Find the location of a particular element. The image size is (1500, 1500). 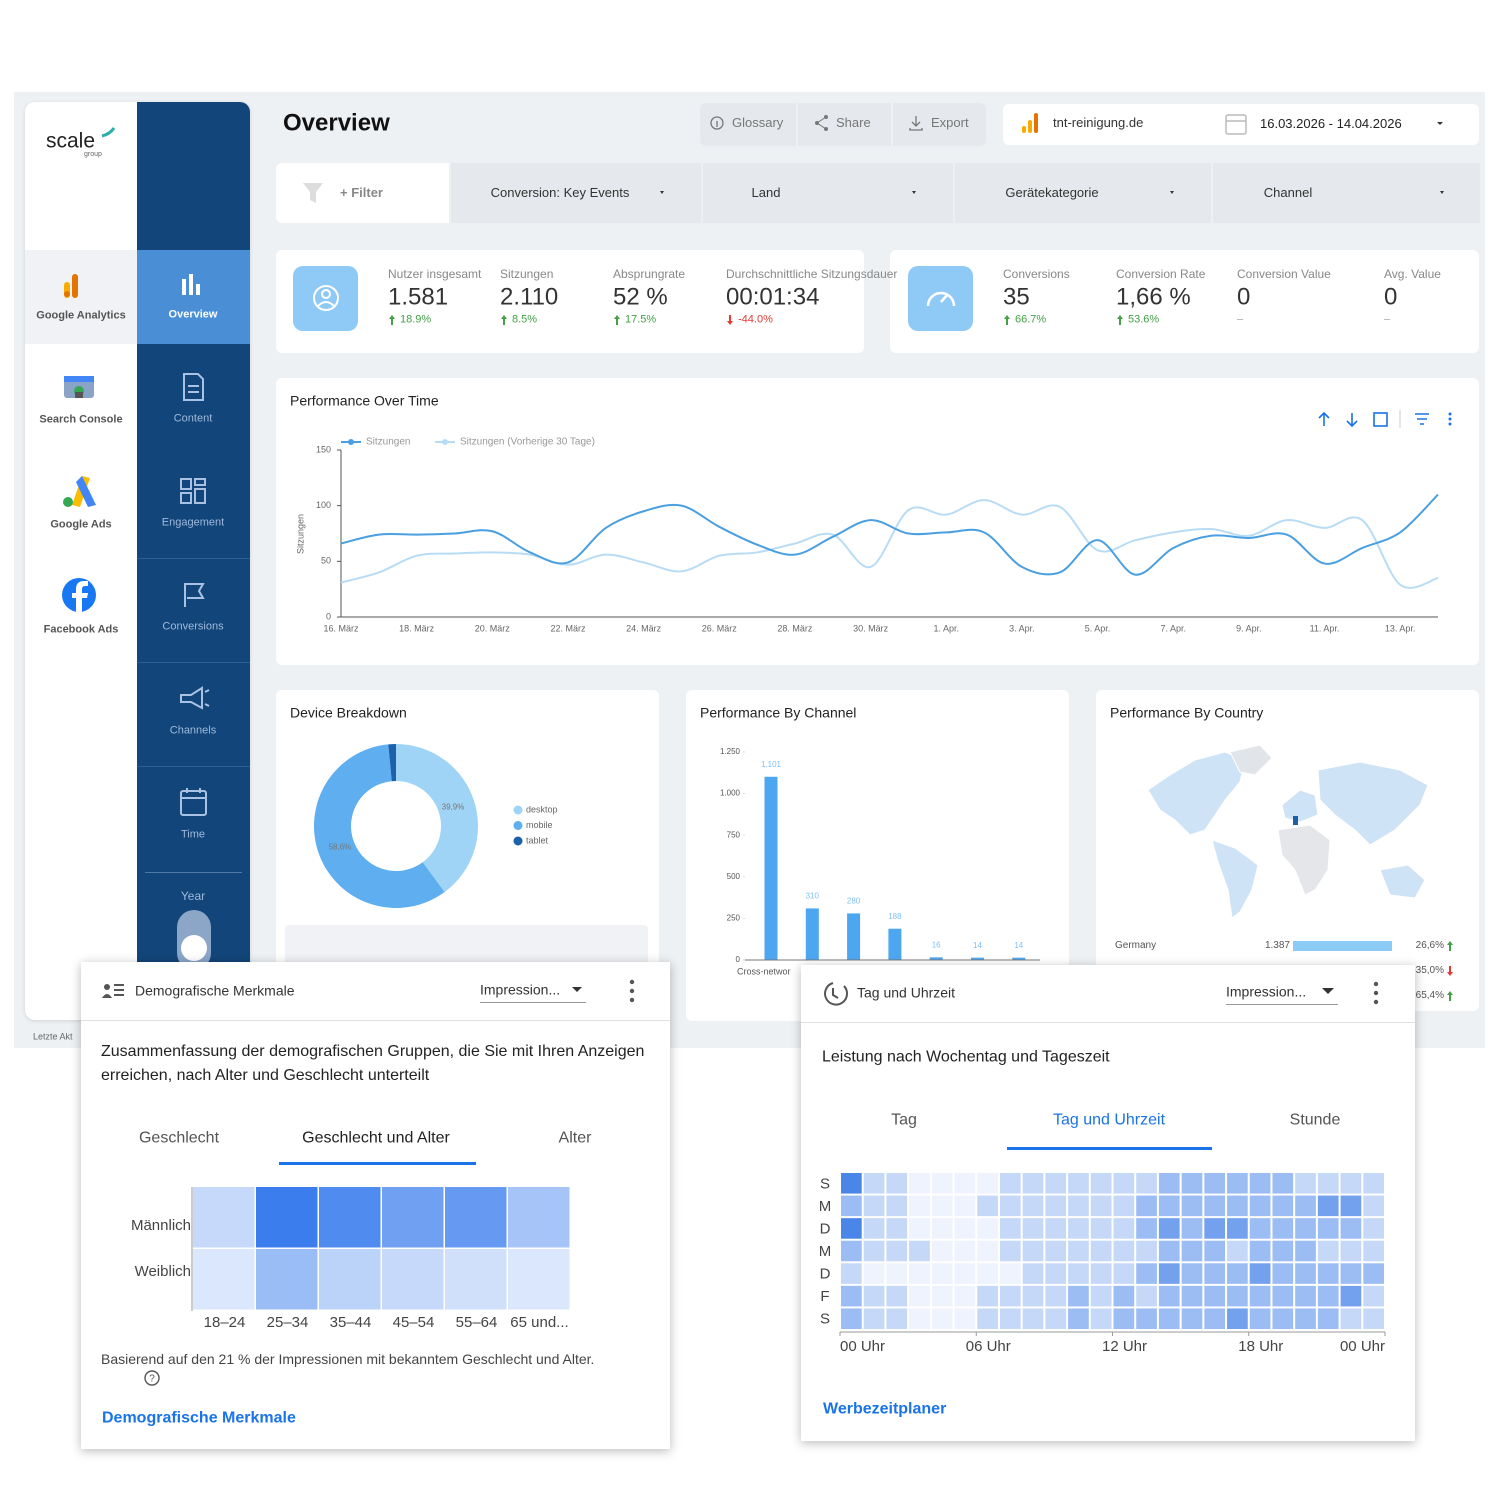

source-item: Facebook Ads is located at coordinates (81, 629).